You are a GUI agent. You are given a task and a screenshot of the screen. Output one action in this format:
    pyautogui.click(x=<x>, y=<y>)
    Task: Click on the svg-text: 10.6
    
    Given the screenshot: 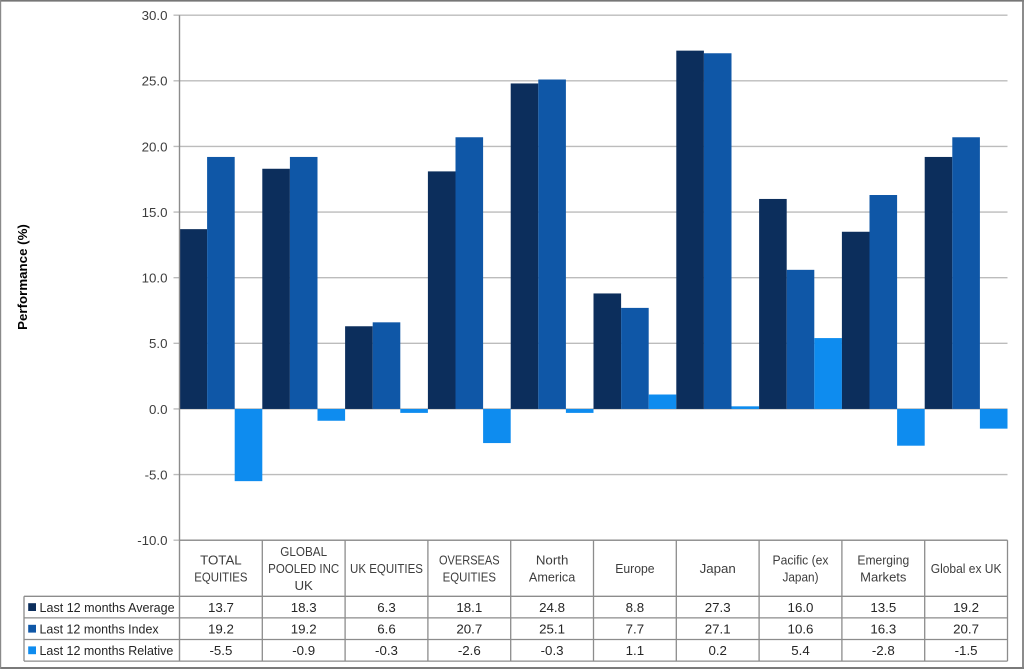 What is the action you would take?
    pyautogui.click(x=801, y=629)
    